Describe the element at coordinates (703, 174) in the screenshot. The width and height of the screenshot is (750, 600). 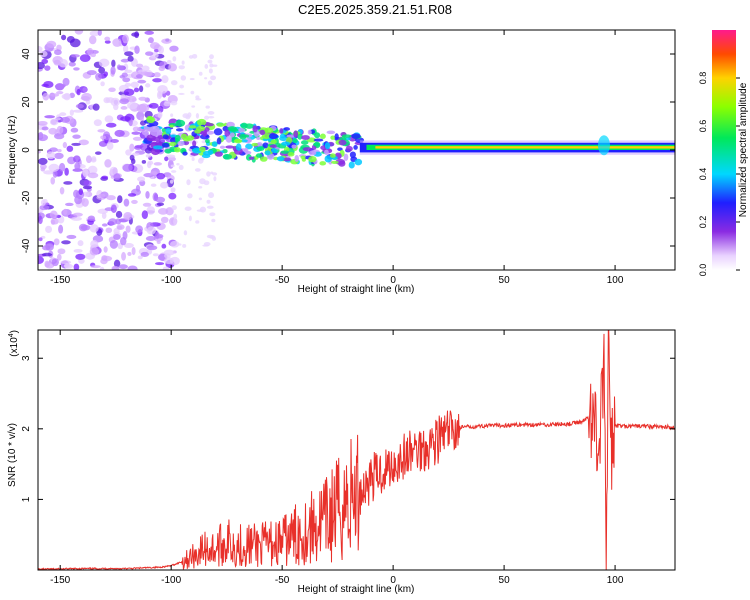
I see `colorbar-tick-label: 0.4` at that location.